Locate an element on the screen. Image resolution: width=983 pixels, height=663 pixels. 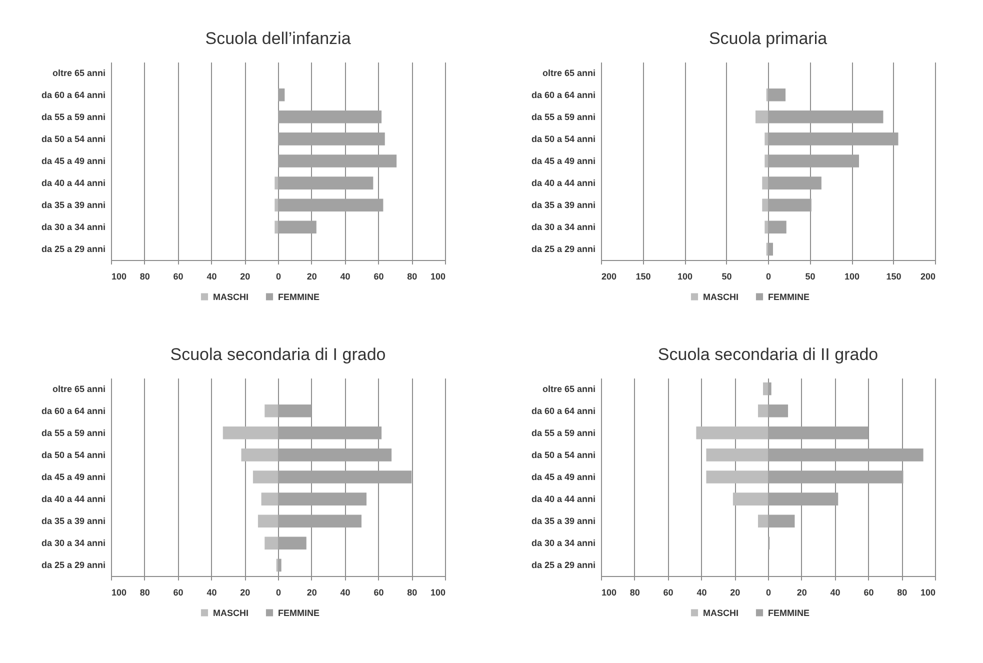
chart-title: Scuola secondaria di I grado is located at coordinates (278, 354).